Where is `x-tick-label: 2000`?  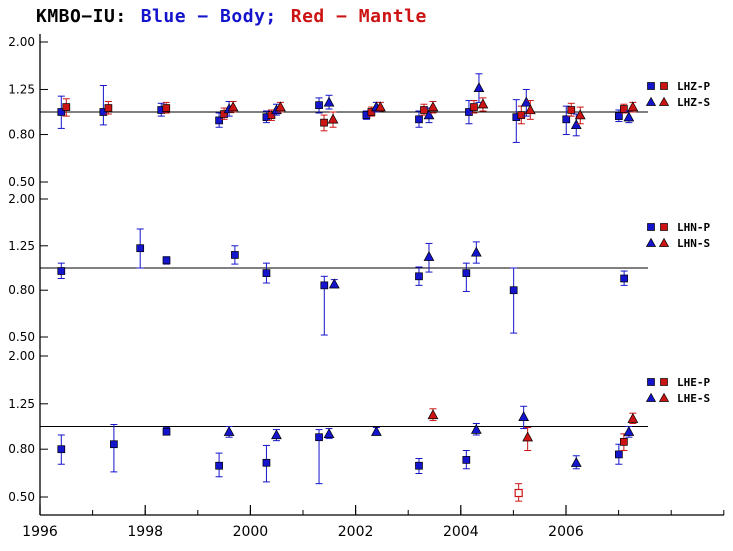 x-tick-label: 2000 is located at coordinates (251, 532).